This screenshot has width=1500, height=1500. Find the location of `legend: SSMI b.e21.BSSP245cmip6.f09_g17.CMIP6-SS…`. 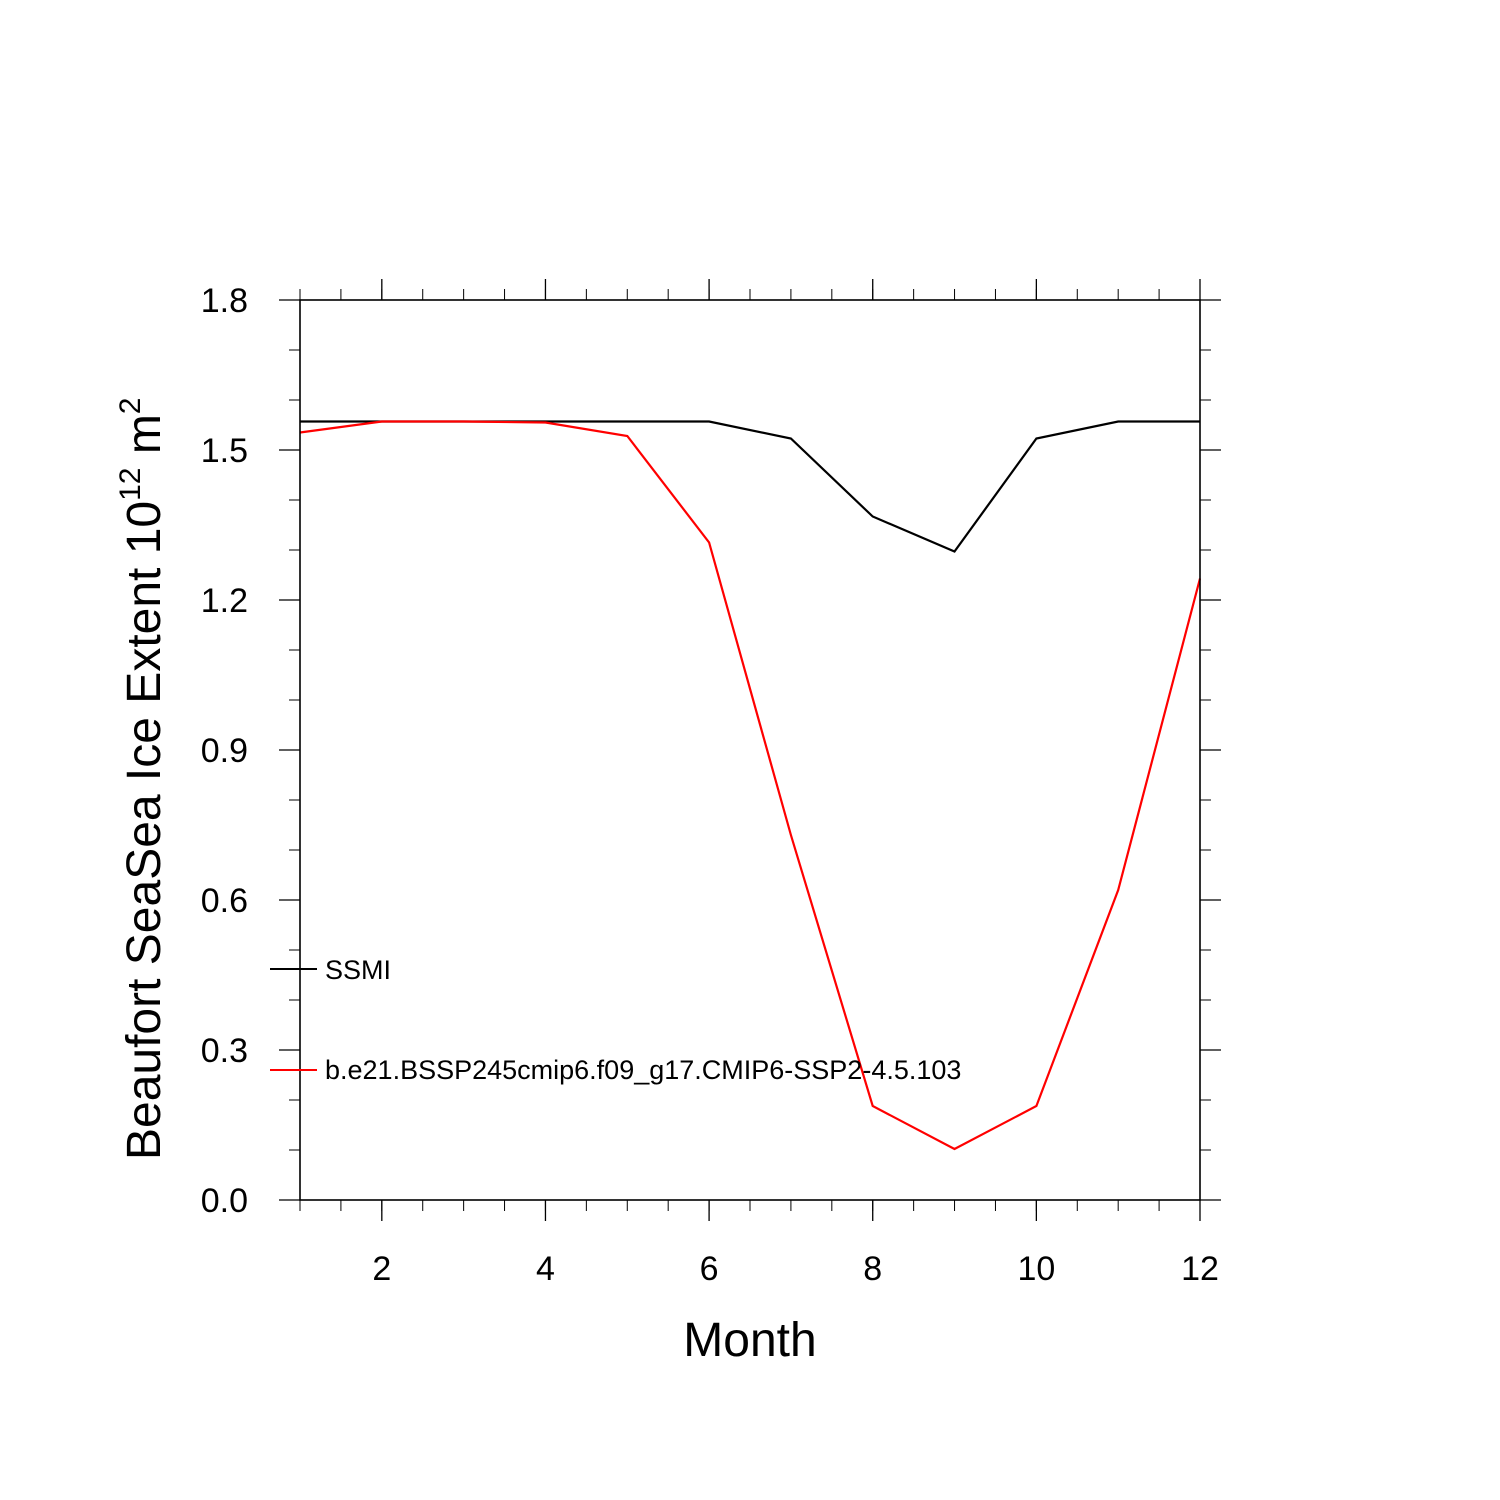

legend: SSMI b.e21.BSSP245cmip6.f09_g17.CMIP6-SS… is located at coordinates (615, 1020).